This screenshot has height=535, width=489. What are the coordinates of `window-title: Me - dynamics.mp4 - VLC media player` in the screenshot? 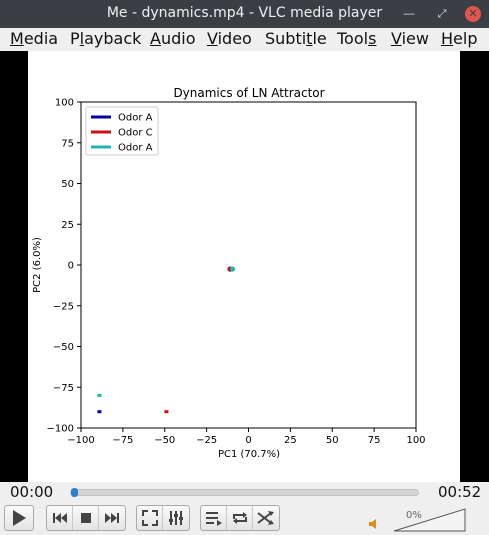 It's located at (244, 13).